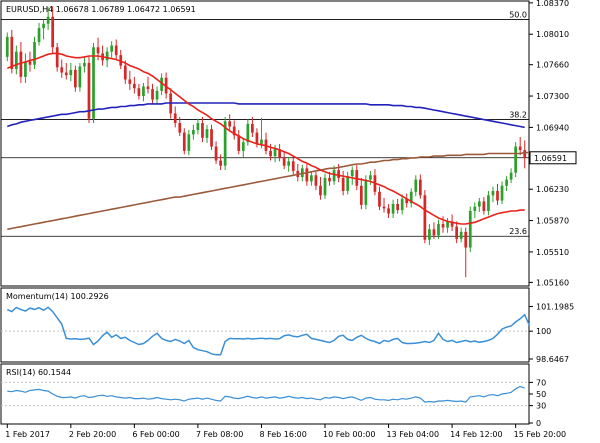  I want to click on time-tick-label: 8 Feb 16:00, so click(282, 434).